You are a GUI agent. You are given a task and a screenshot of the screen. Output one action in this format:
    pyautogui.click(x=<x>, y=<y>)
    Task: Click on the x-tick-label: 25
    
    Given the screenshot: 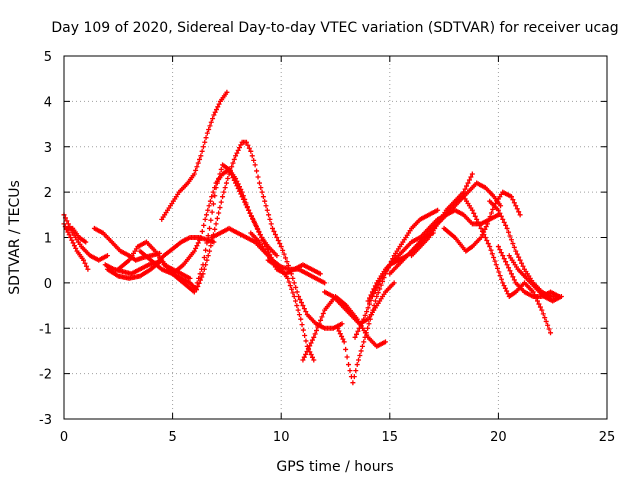 What is the action you would take?
    pyautogui.click(x=607, y=437)
    